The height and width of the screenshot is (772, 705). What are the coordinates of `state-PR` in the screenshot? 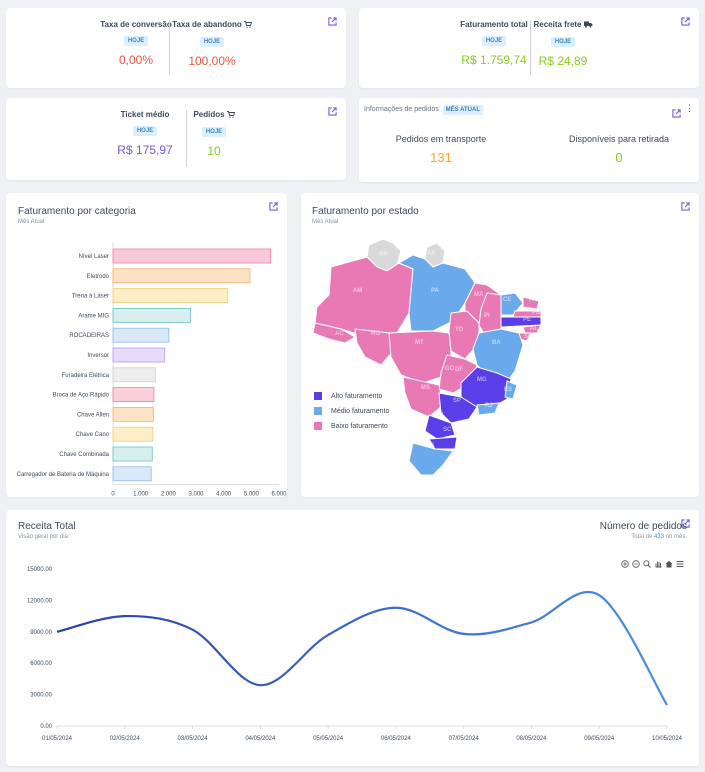 It's located at (440, 427).